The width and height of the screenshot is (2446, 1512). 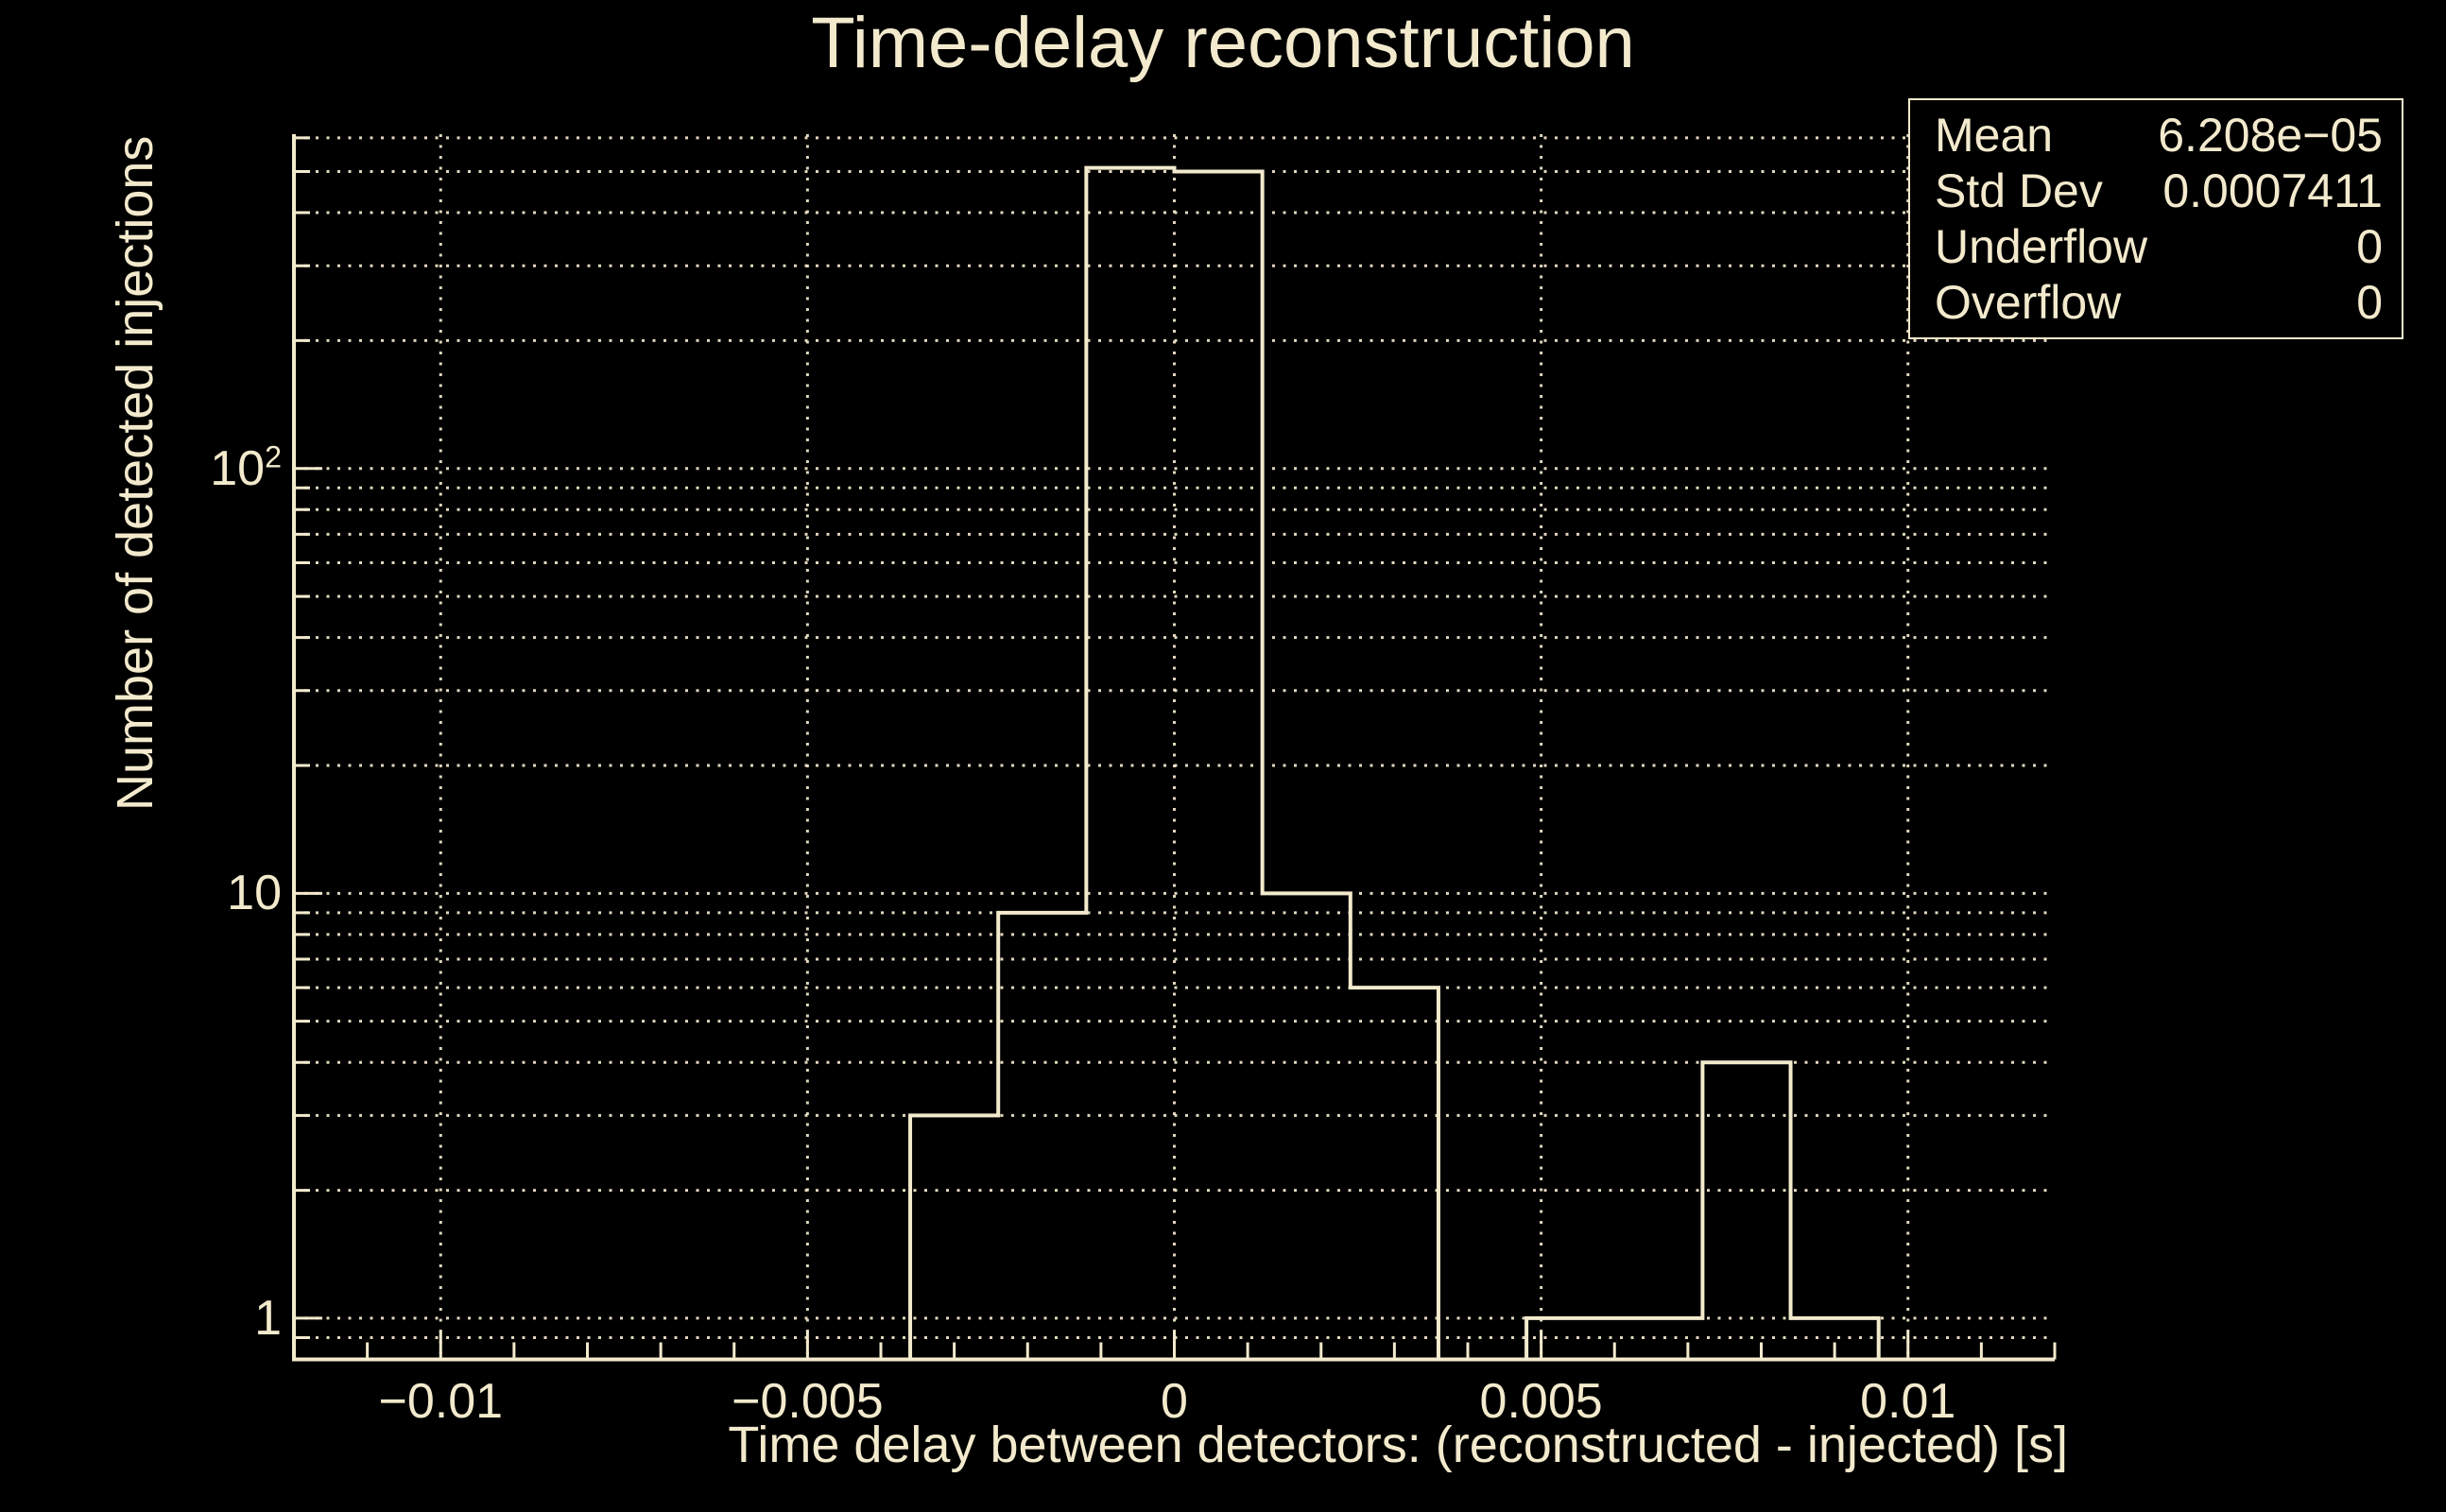 I want to click on y-tick-label: 1, so click(x=268, y=1318).